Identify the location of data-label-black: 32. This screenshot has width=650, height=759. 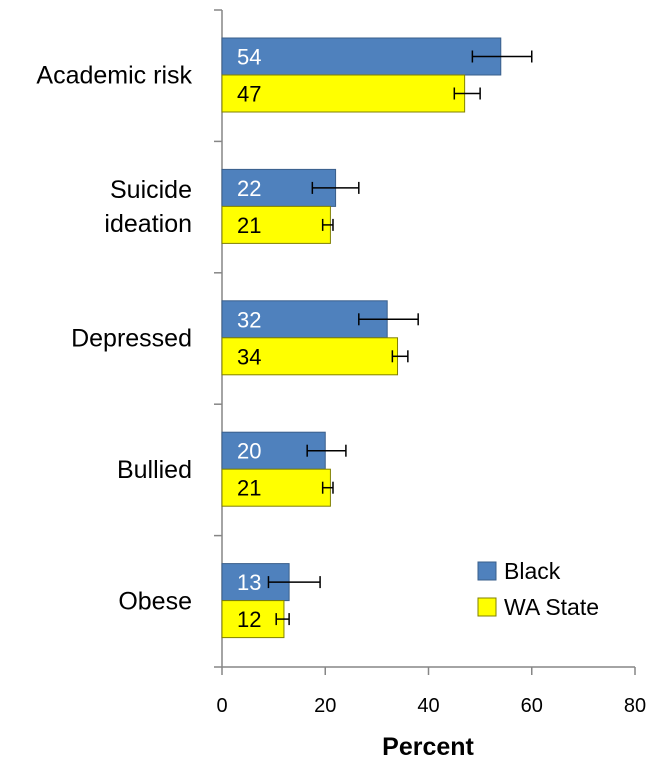
(249, 319).